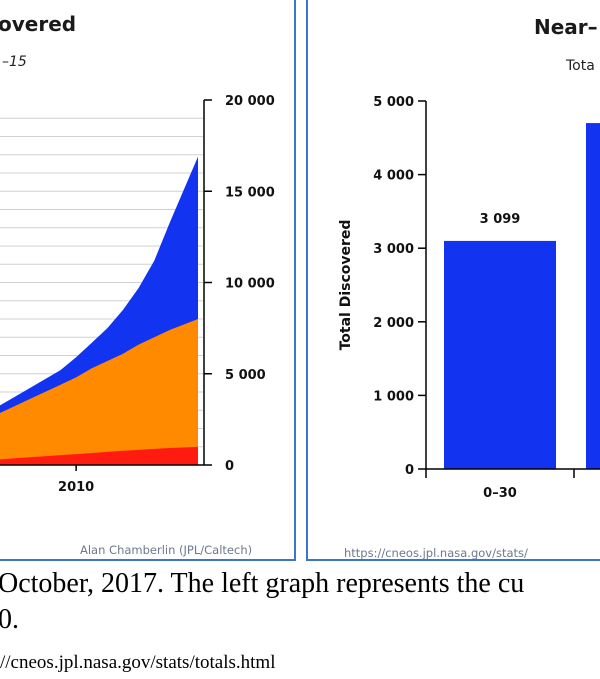 Image resolution: width=600 pixels, height=679 pixels. I want to click on right-chart-subtitle: Tota, so click(580, 66).